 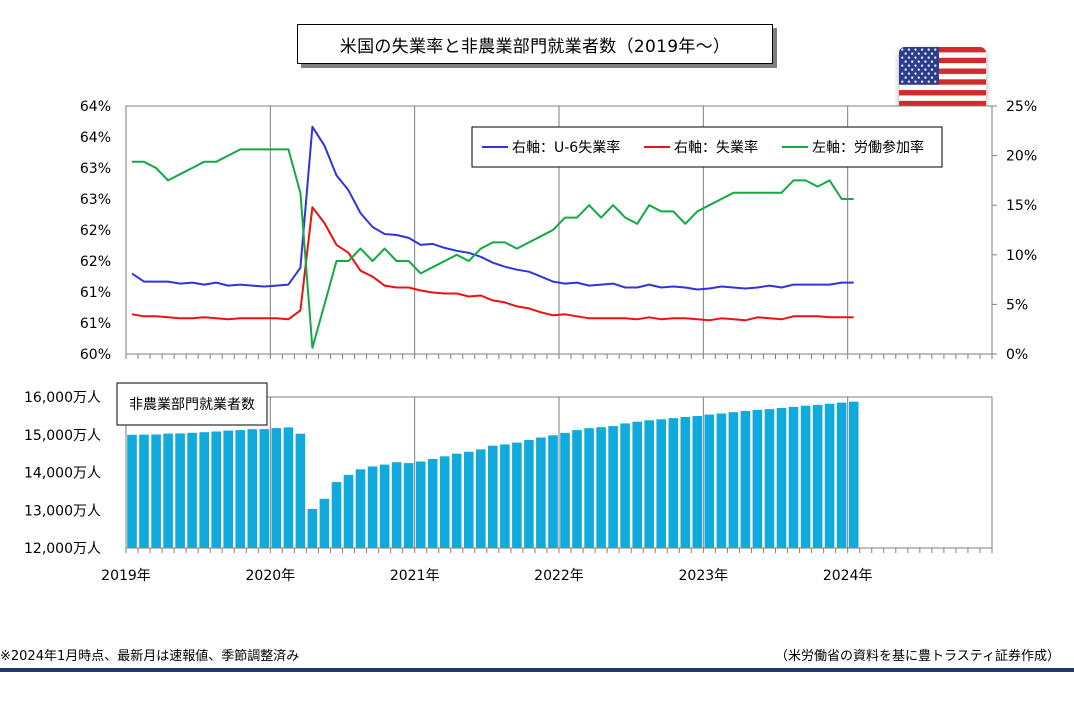 What do you see at coordinates (566, 147) in the screenshot?
I see `legend-label-u6: 右軸：U-6失業率` at bounding box center [566, 147].